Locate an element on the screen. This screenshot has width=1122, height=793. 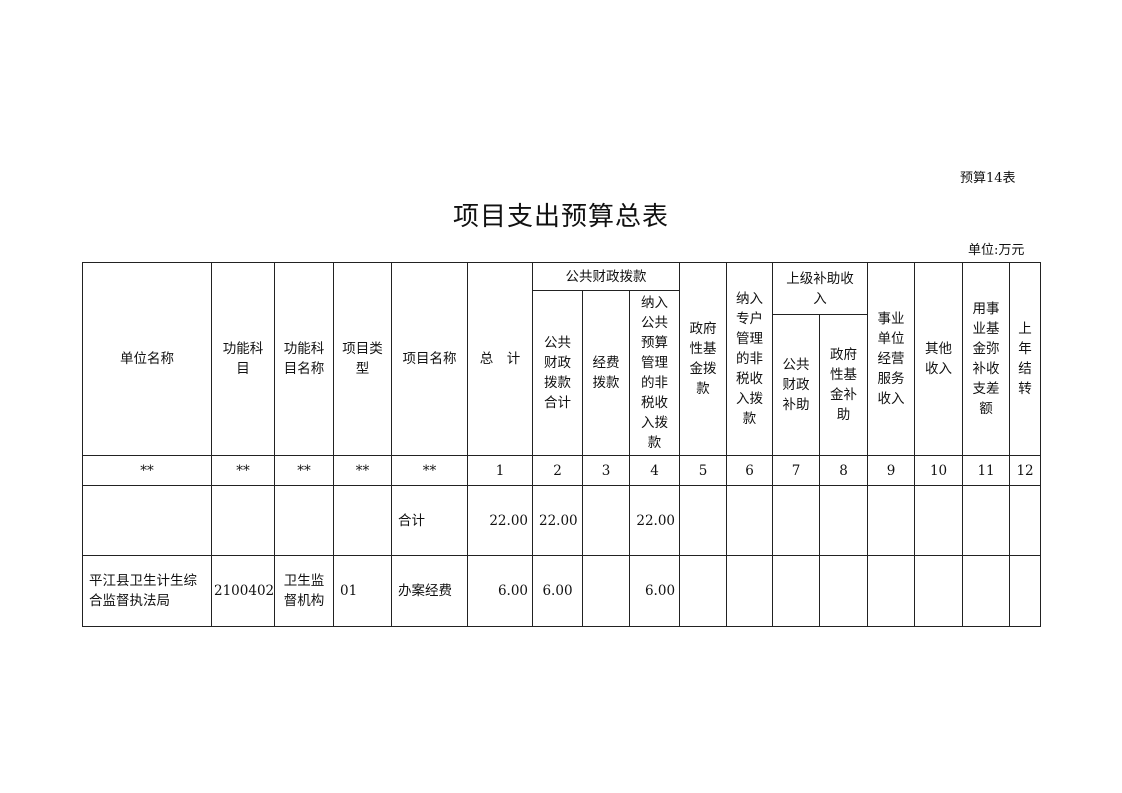
index-cell: 5 is located at coordinates (703, 470).